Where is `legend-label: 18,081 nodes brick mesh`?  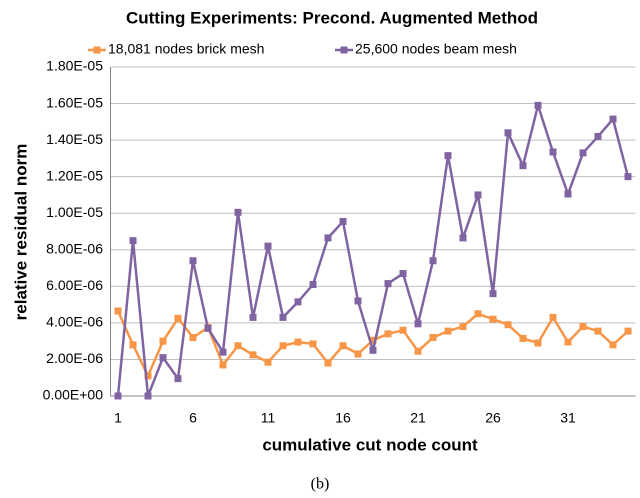
legend-label: 18,081 nodes brick mesh is located at coordinates (186, 49).